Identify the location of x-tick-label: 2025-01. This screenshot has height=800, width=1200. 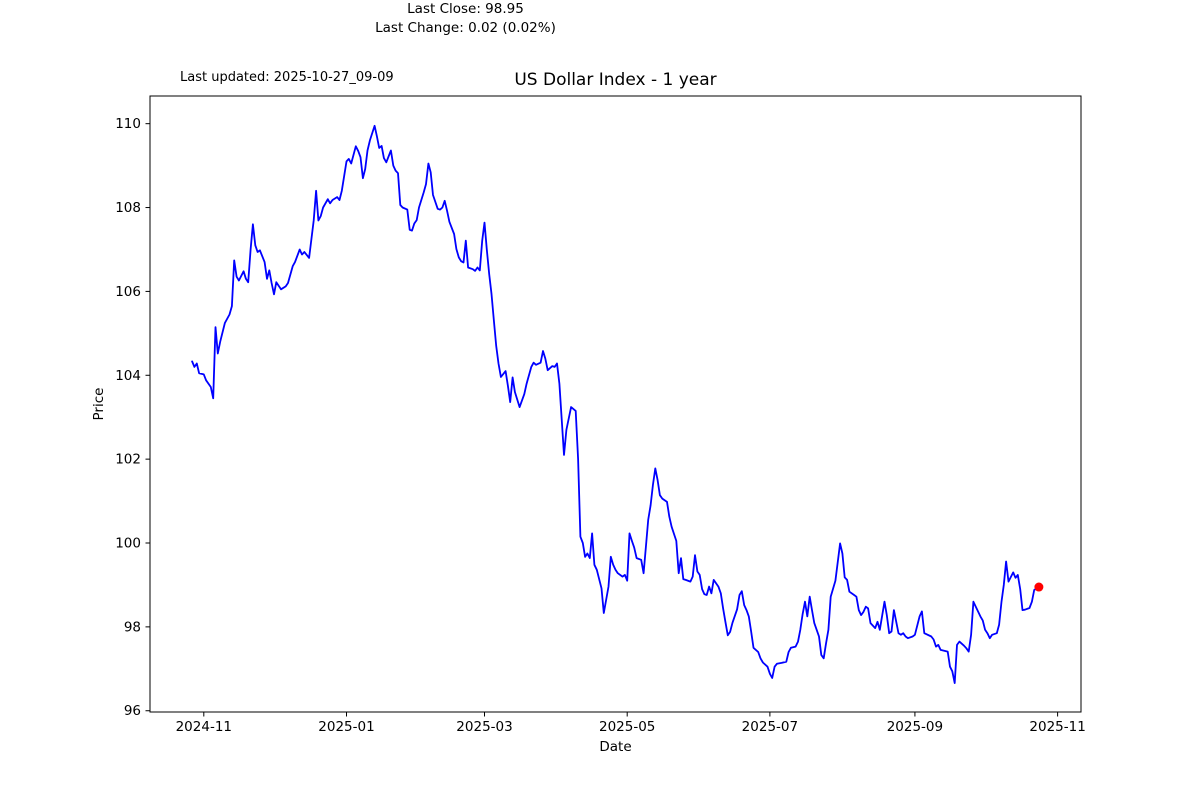
(346, 727).